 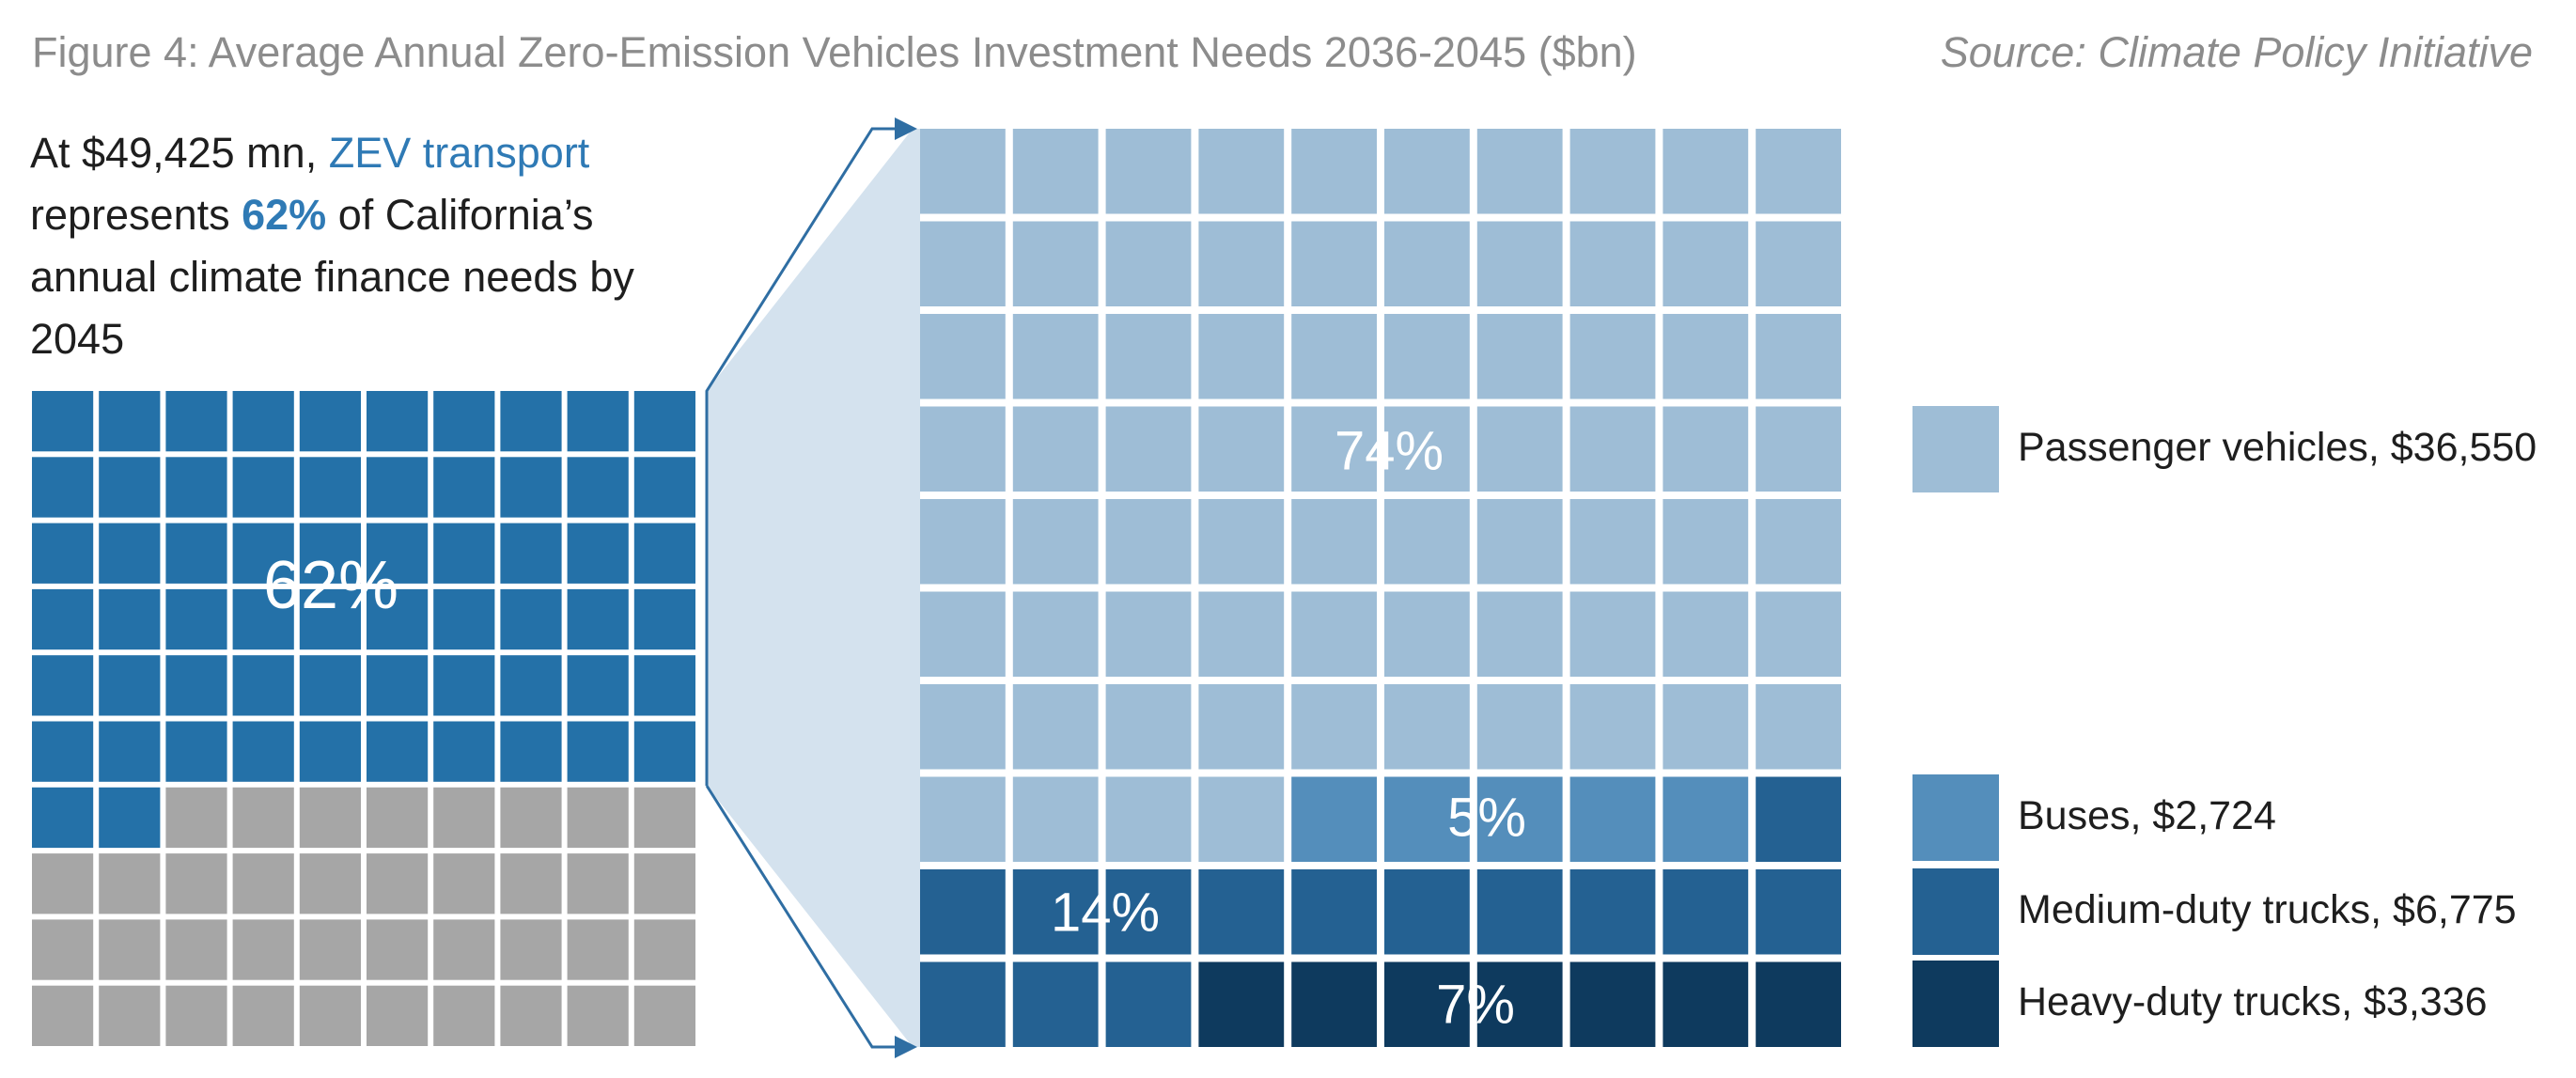 I want to click on arrow-head-bottom, so click(x=906, y=1047).